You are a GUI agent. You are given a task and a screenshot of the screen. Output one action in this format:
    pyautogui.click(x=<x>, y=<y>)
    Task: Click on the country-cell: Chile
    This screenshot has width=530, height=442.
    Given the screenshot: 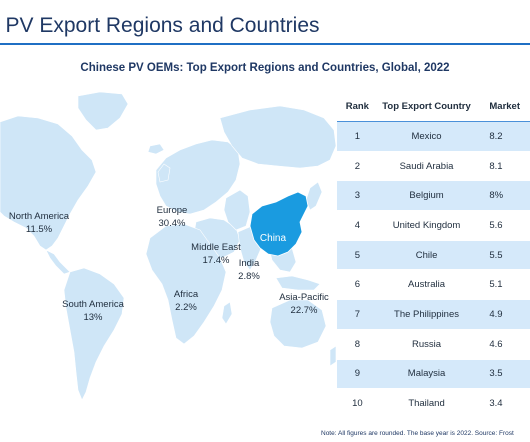 What is the action you would take?
    pyautogui.click(x=426, y=255)
    